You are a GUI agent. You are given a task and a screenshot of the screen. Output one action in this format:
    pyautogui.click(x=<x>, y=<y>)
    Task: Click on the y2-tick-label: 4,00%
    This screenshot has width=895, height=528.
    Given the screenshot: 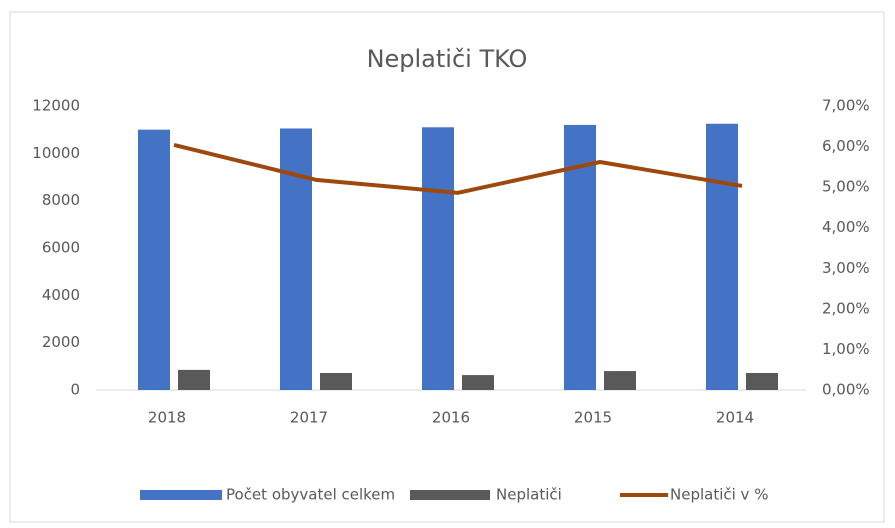 What is the action you would take?
    pyautogui.click(x=846, y=227)
    